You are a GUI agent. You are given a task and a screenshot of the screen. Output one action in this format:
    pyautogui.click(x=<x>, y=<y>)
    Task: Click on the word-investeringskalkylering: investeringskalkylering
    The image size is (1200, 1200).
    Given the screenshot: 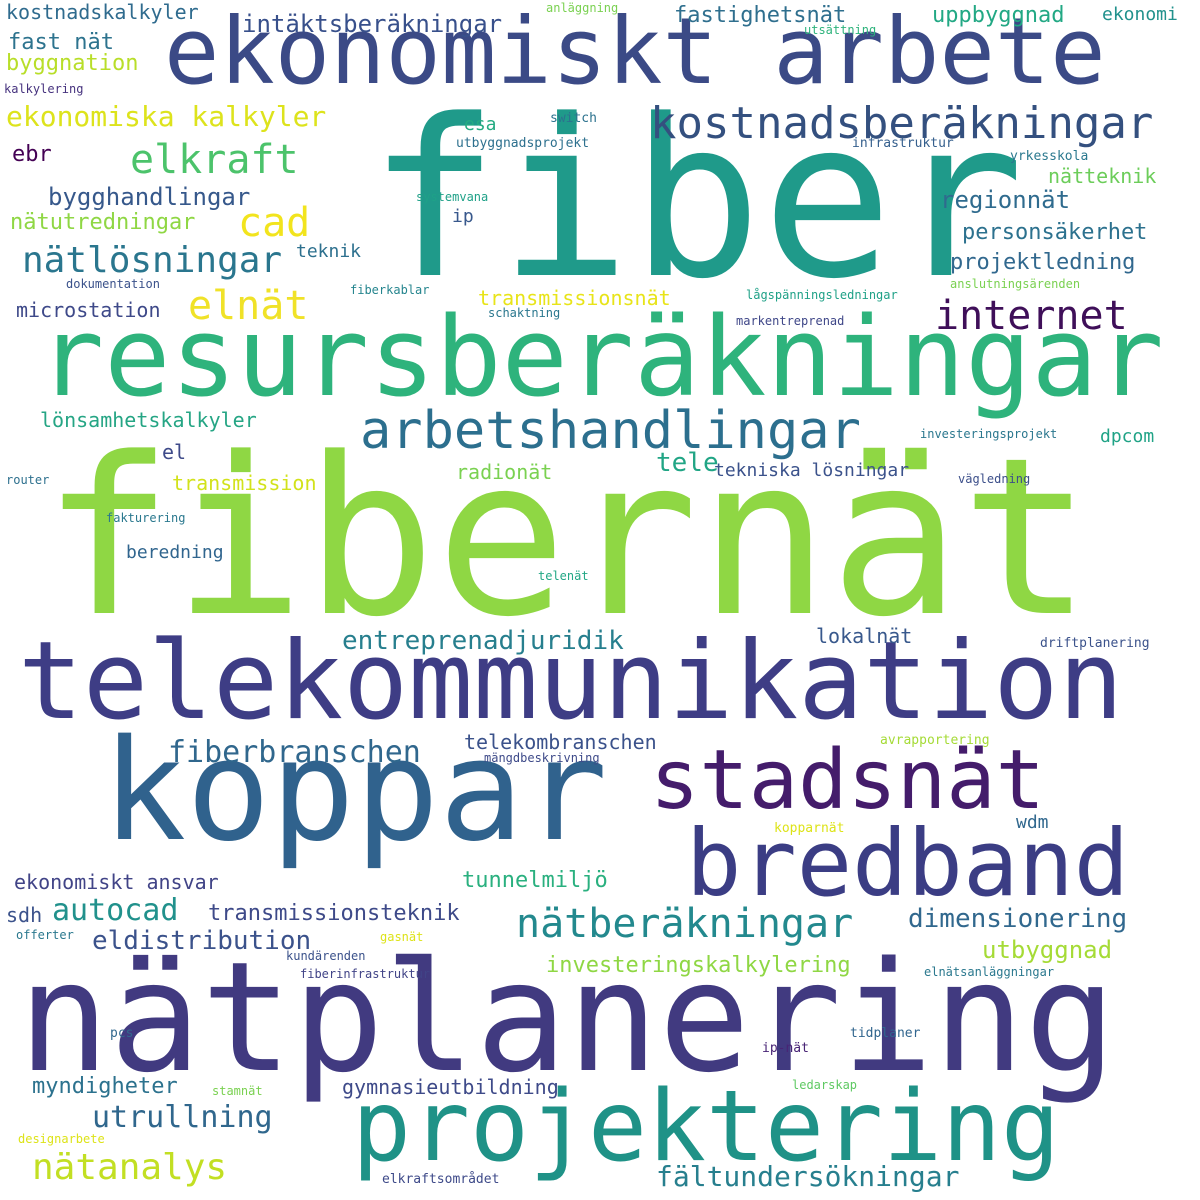 What is the action you would take?
    pyautogui.click(x=698, y=965)
    